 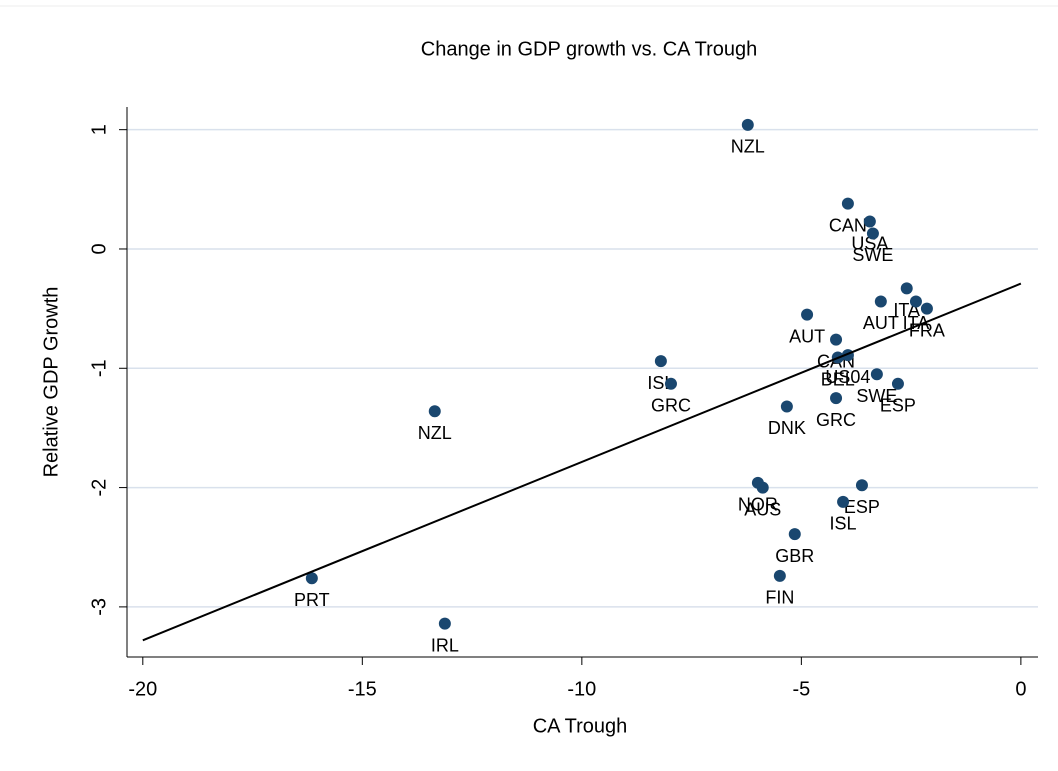 What do you see at coordinates (779, 598) in the screenshot?
I see `point-label: FIN` at bounding box center [779, 598].